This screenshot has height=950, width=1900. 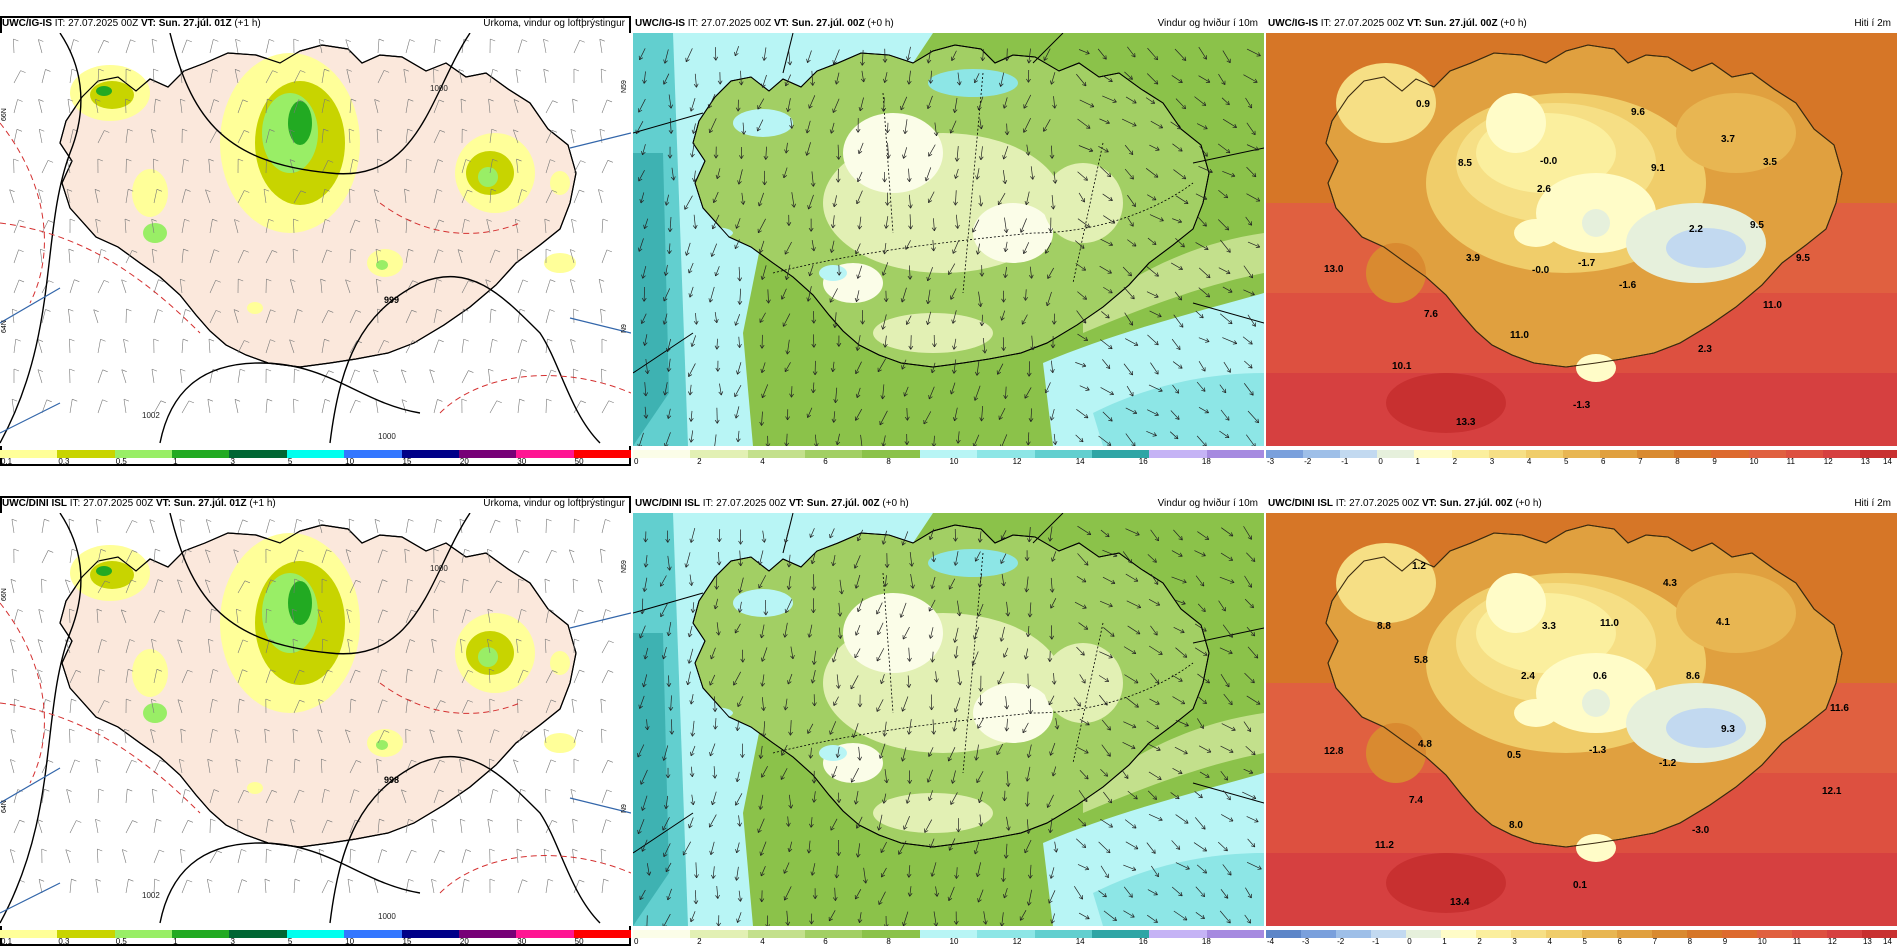 I want to click on colorbar-tick-label: 12, so click(x=1832, y=941).